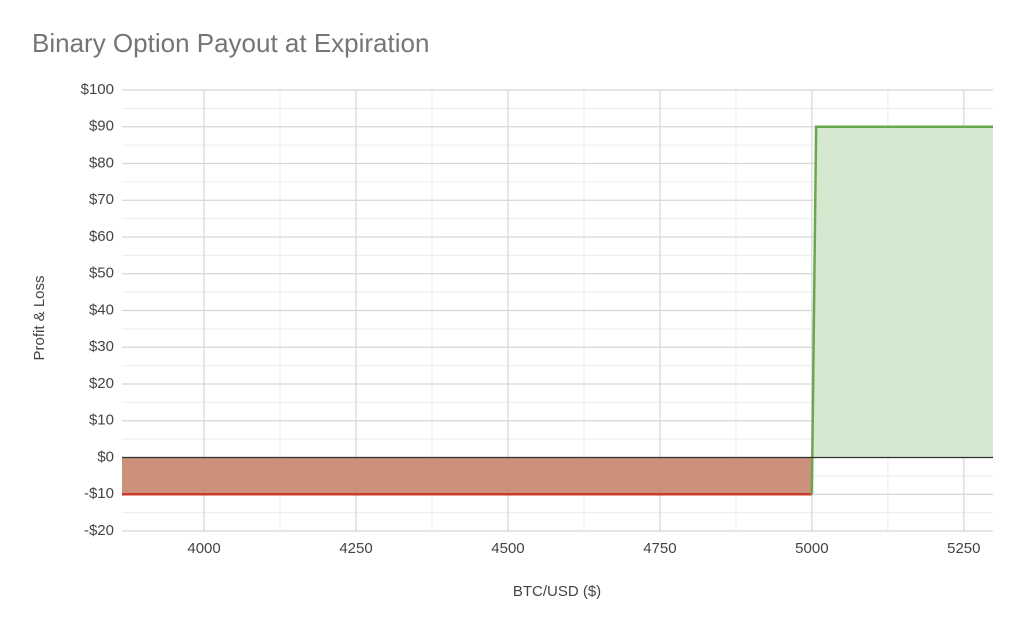  Describe the element at coordinates (507, 548) in the screenshot. I see `x-tick-label: 4500` at that location.